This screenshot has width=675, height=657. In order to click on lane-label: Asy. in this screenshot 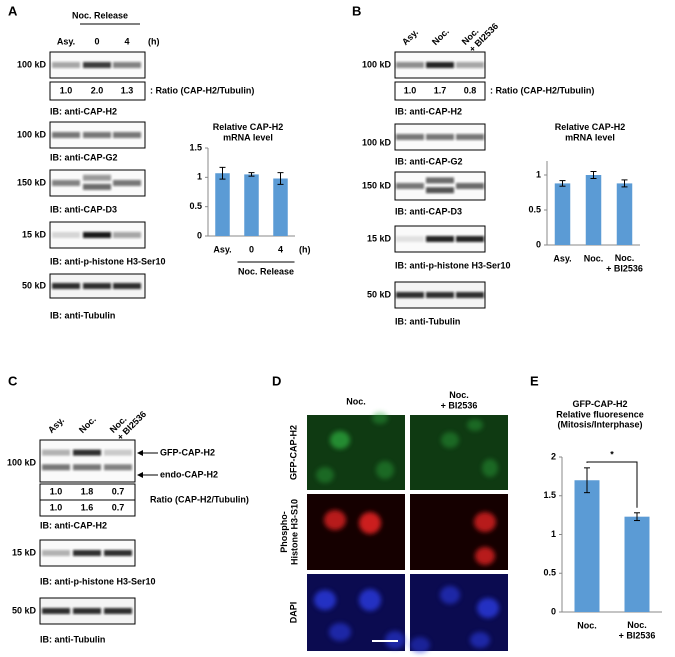, I will do `click(66, 41)`.